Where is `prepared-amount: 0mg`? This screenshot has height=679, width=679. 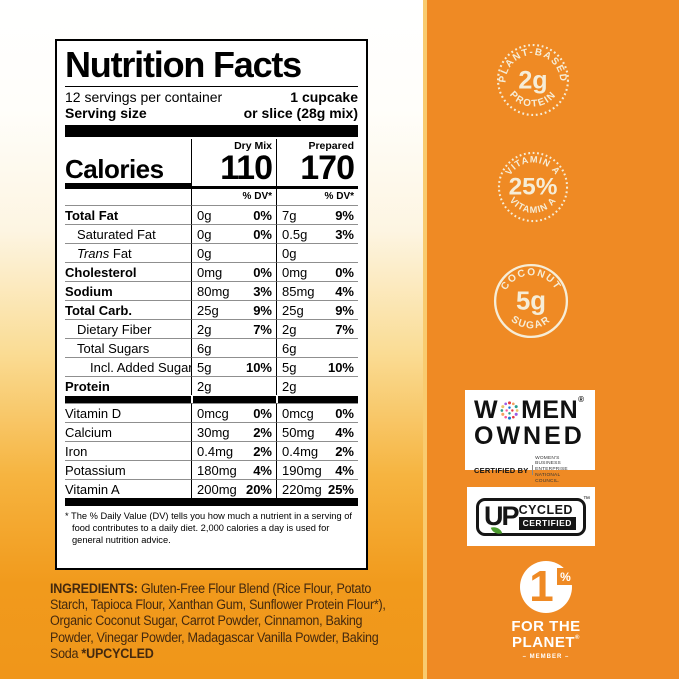
prepared-amount: 0mg is located at coordinates (295, 272).